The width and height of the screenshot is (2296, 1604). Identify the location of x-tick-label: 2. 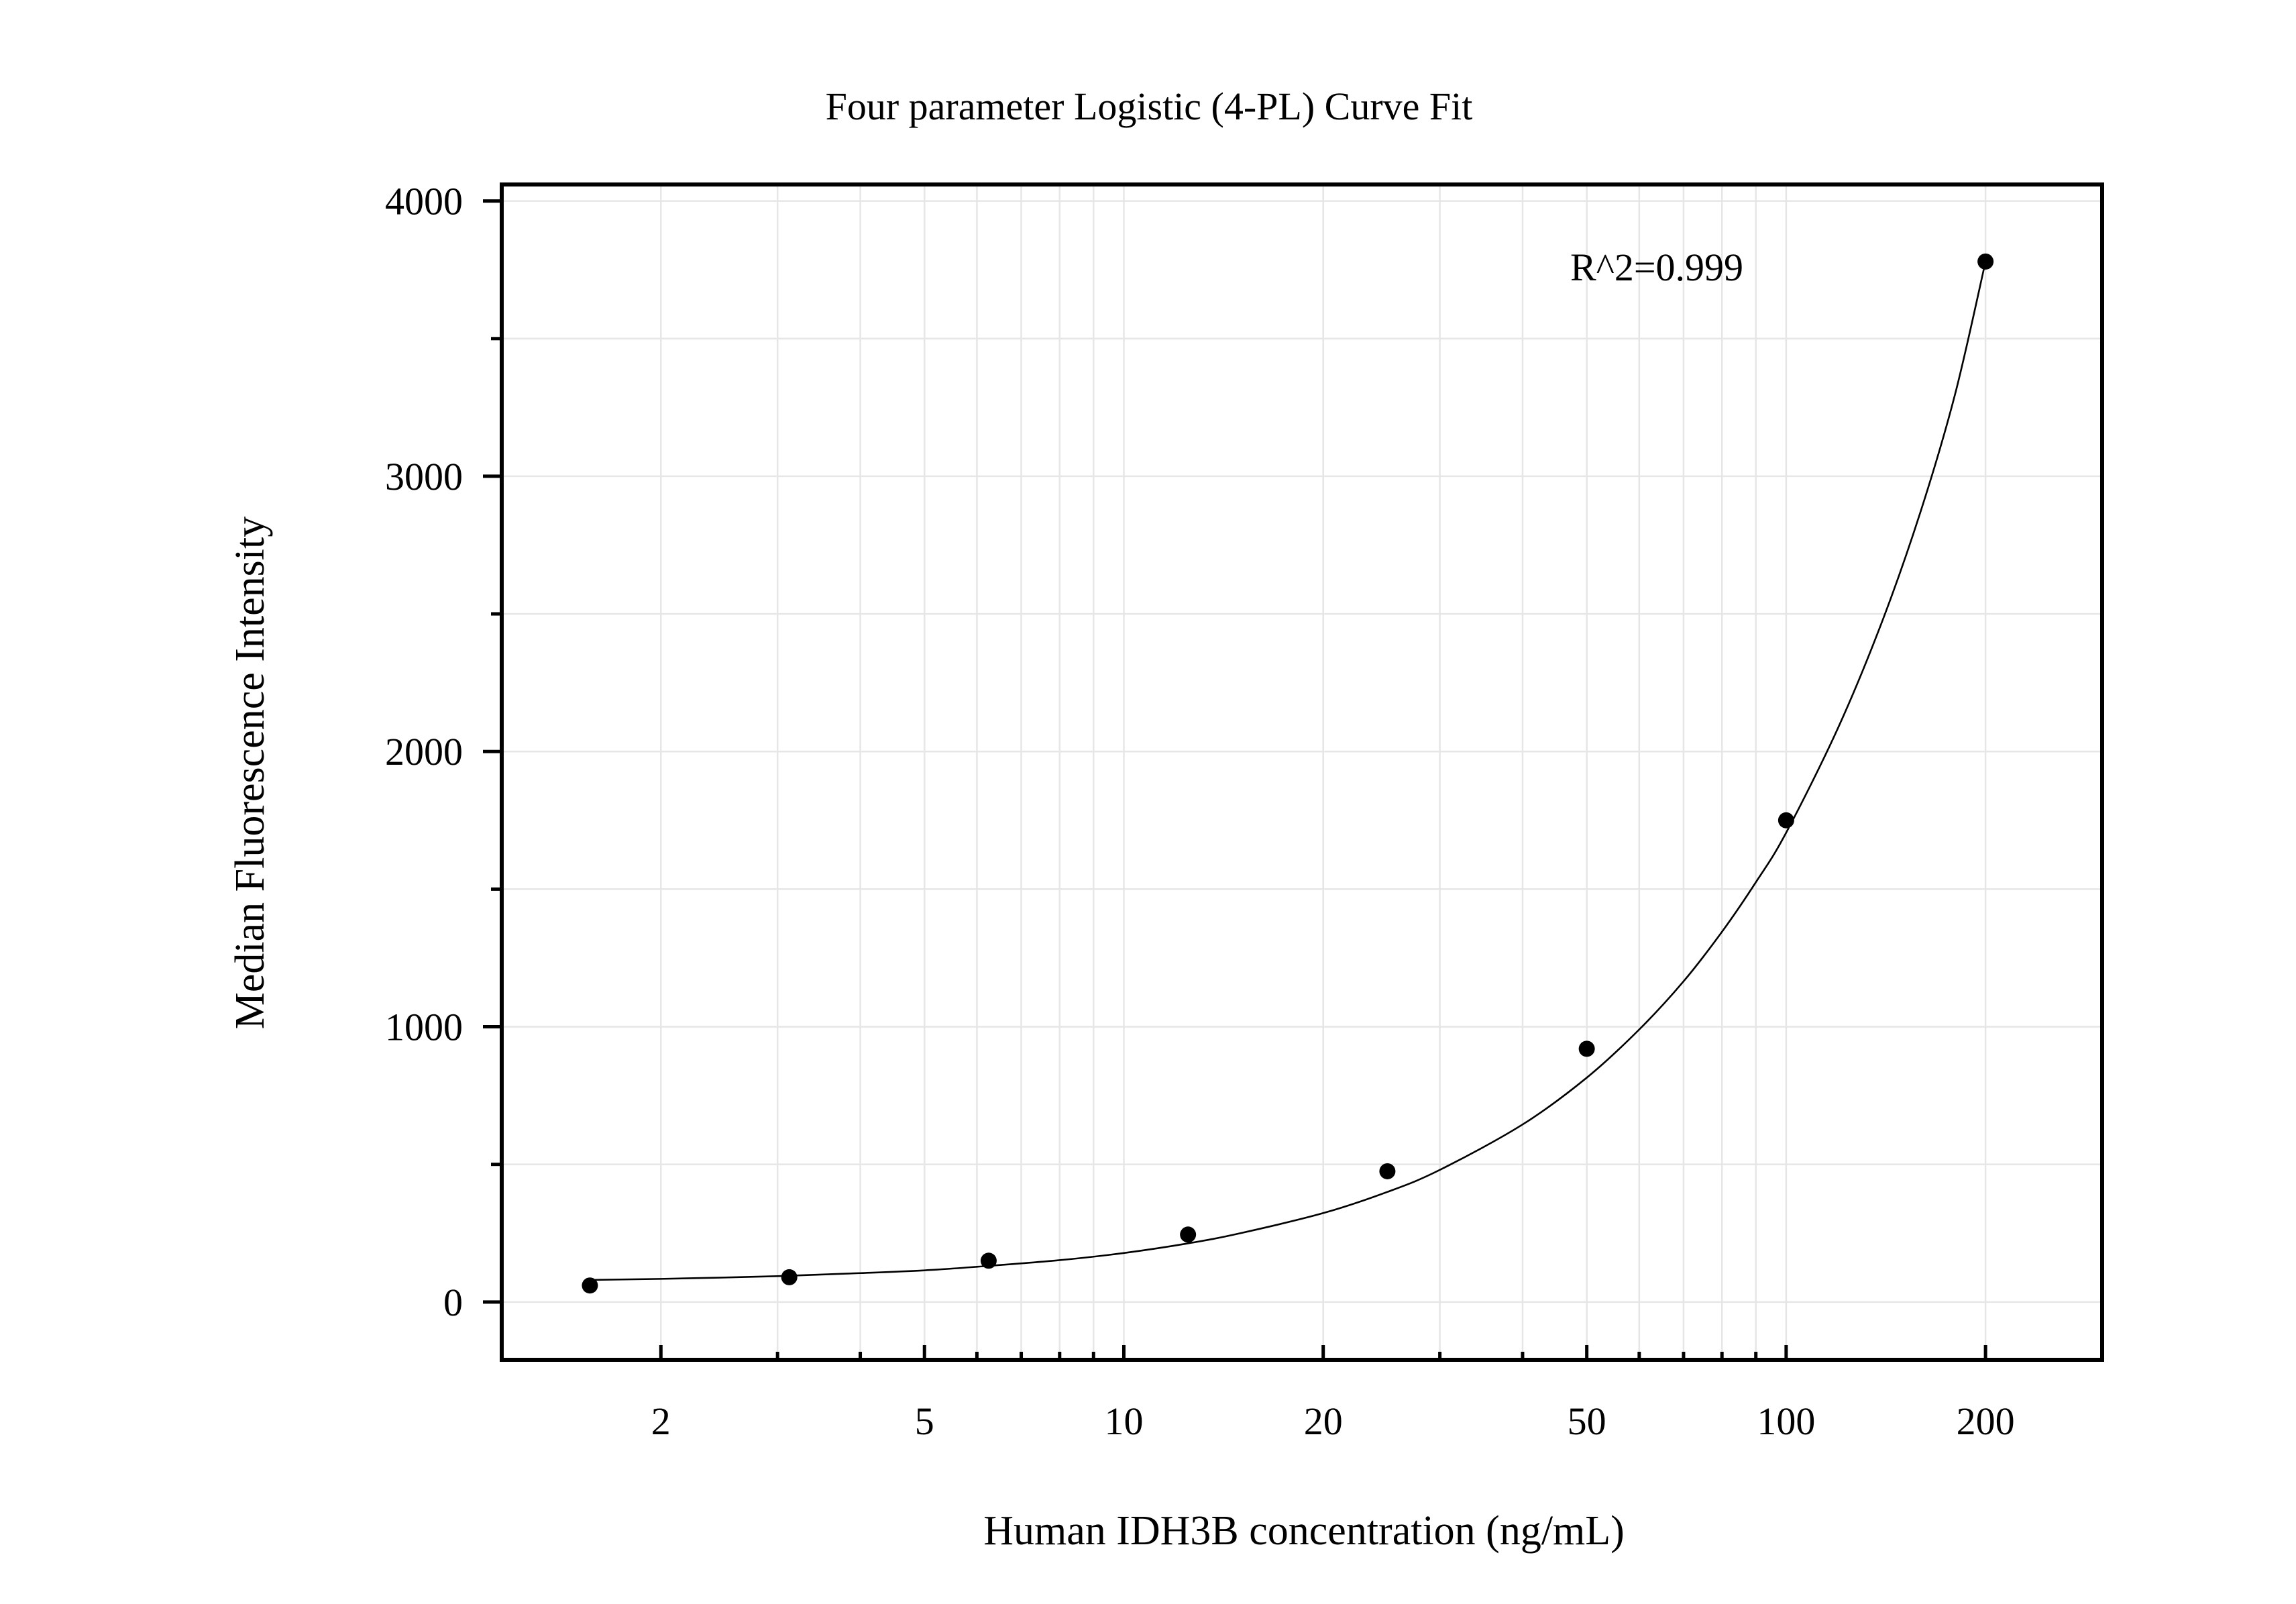
(661, 1421).